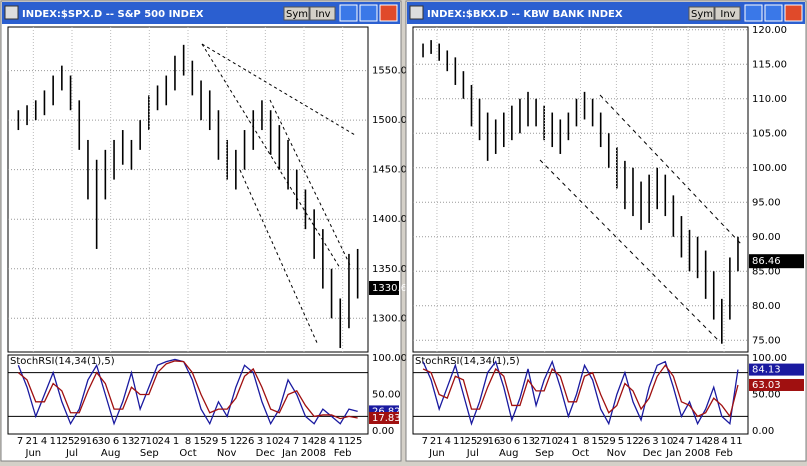 The width and height of the screenshot is (807, 466). Describe the element at coordinates (769, 358) in the screenshot. I see `indicator-tick-label: 100.00` at that location.